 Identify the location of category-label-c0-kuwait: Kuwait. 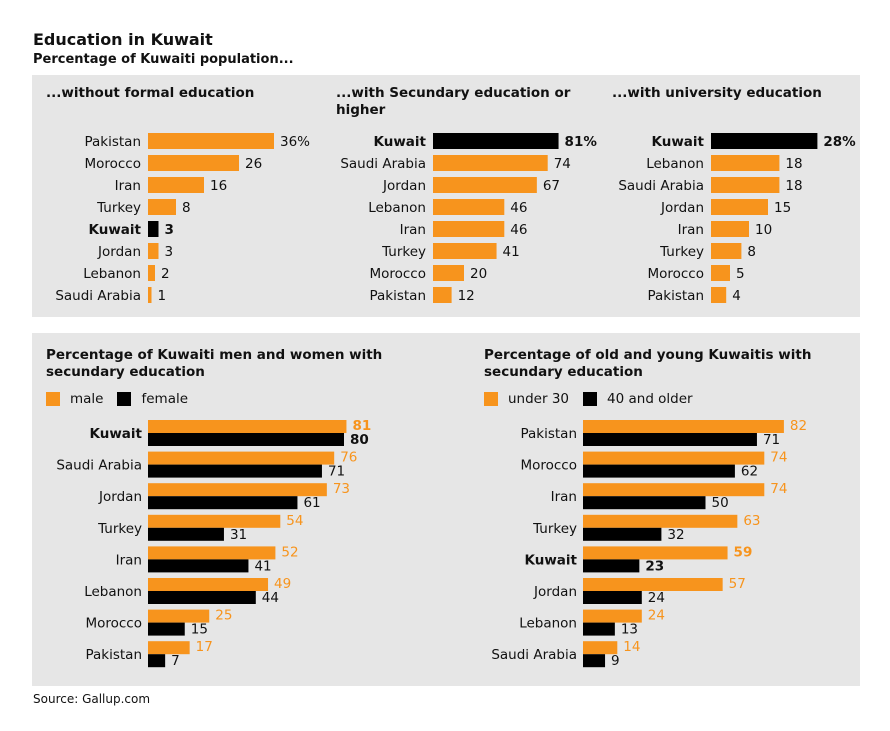
(115, 230).